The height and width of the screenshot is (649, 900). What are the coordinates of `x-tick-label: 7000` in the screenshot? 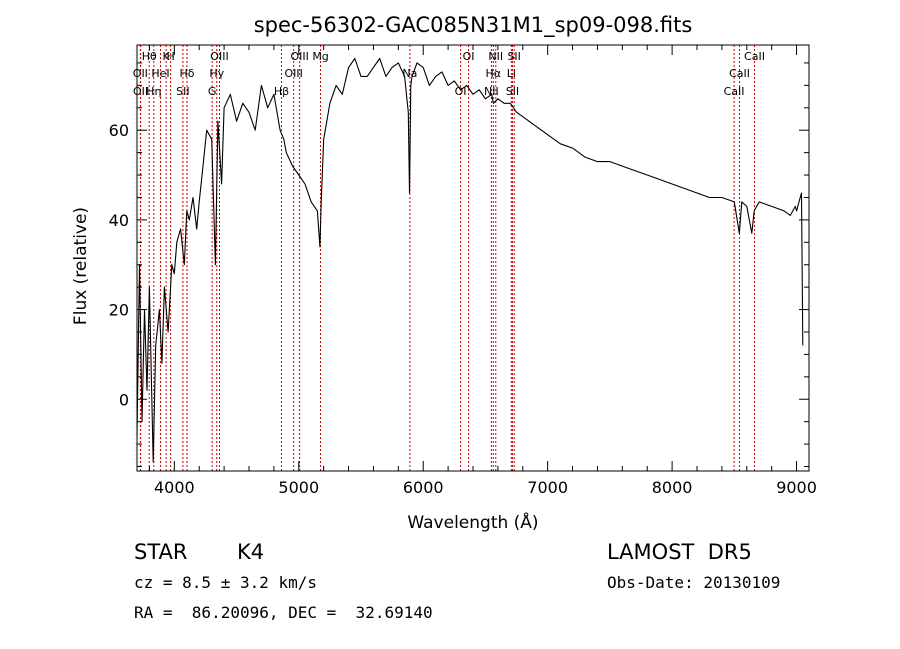 It's located at (547, 487).